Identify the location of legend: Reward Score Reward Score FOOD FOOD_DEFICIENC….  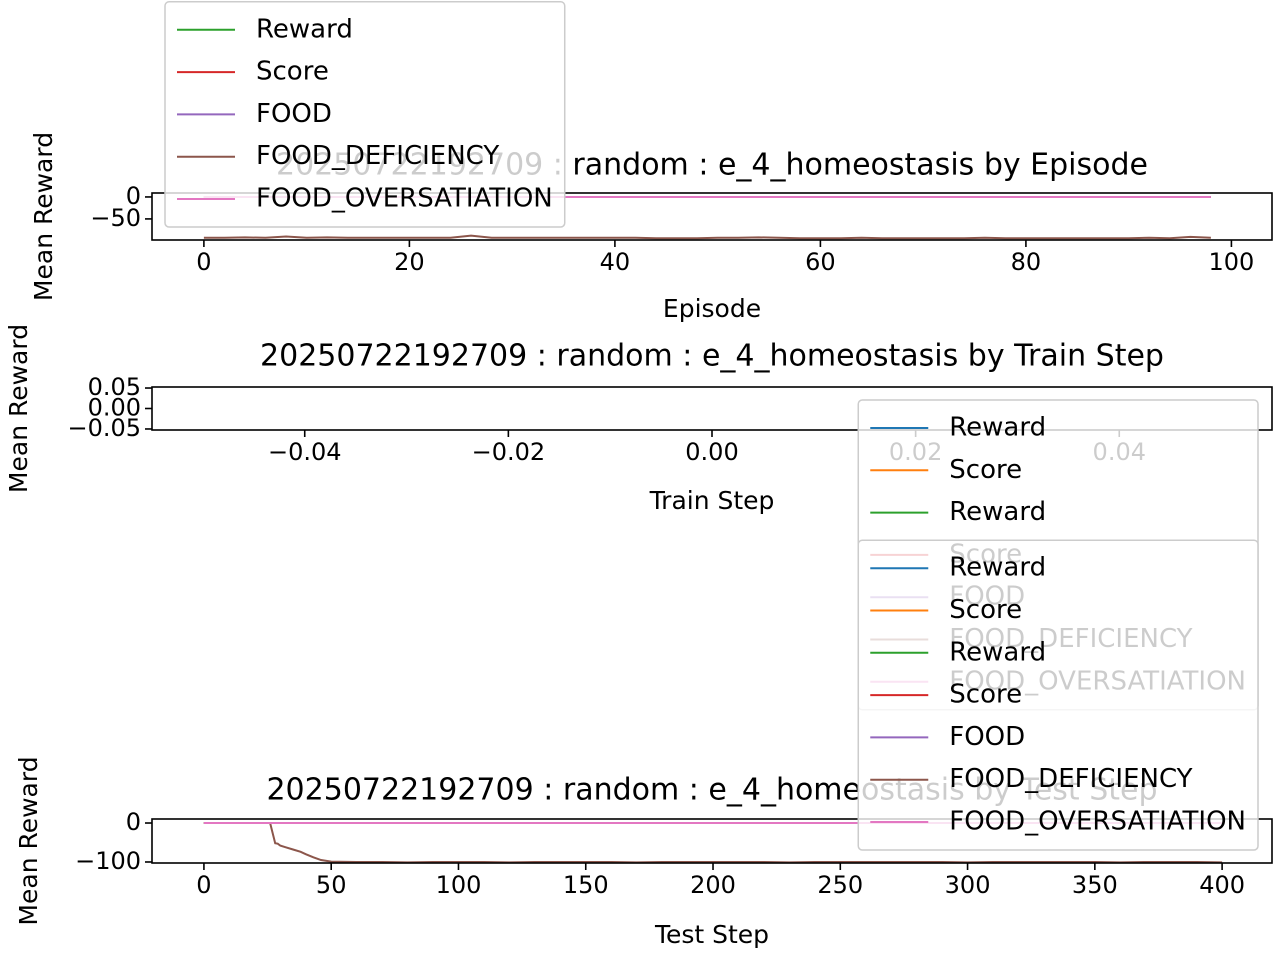
(1058, 695).